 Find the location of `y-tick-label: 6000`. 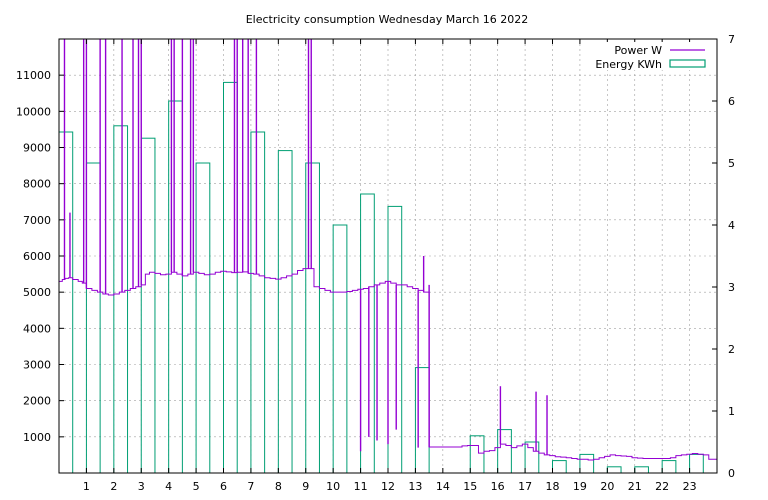

y-tick-label: 6000 is located at coordinates (37, 256).